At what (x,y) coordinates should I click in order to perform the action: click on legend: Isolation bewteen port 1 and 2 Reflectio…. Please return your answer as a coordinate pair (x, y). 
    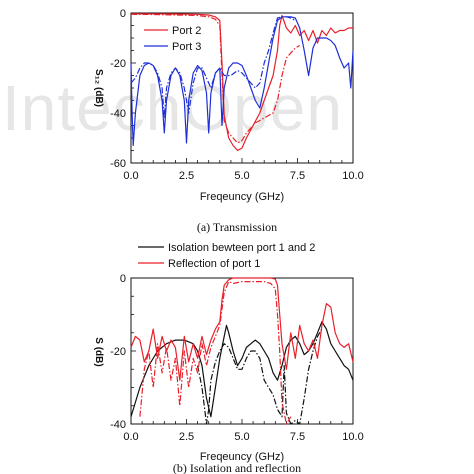
    Looking at the image, I should click on (226, 256).